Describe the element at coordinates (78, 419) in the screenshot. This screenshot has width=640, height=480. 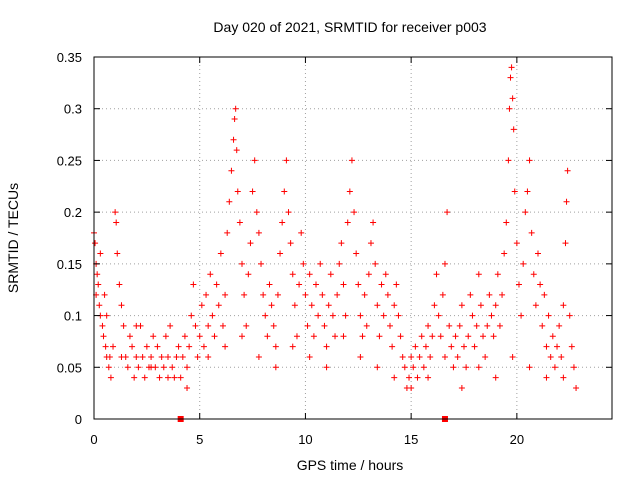
I see `y-tick-label: 0` at that location.